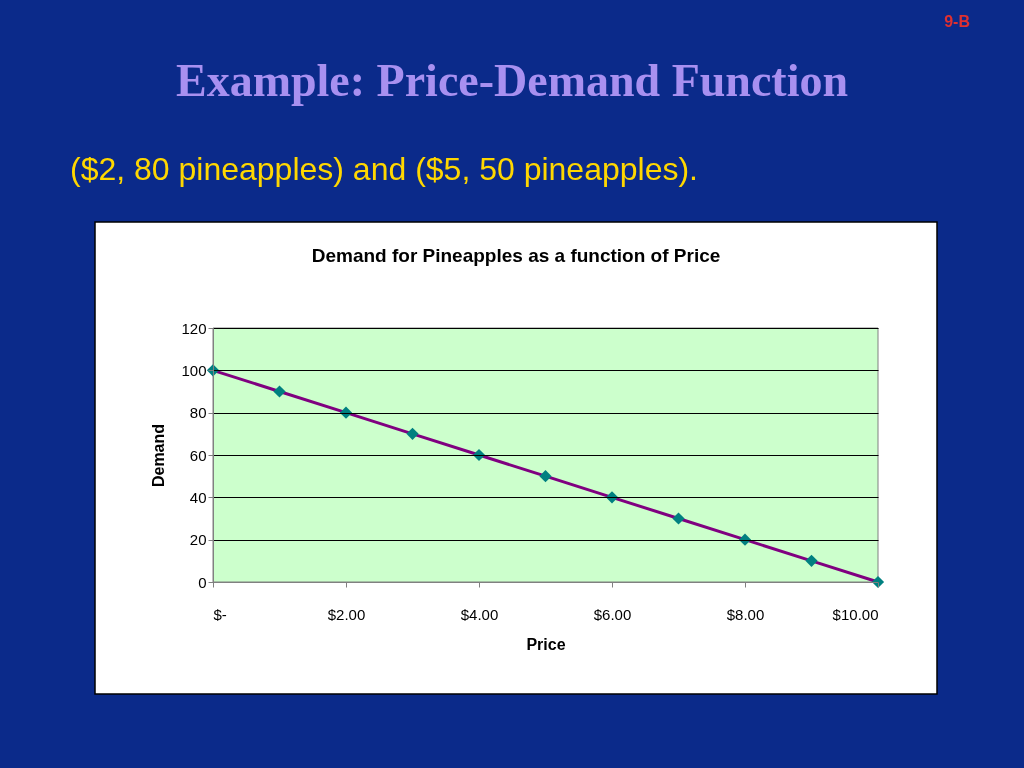 This screenshot has height=768, width=1024. I want to click on text: Example: Price-Demand Function, so click(512, 80).